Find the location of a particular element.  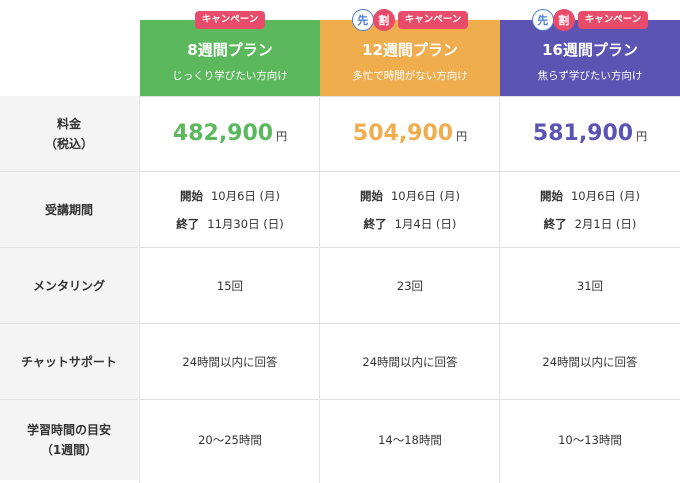

row-label-period: 受講期間 is located at coordinates (69, 210).